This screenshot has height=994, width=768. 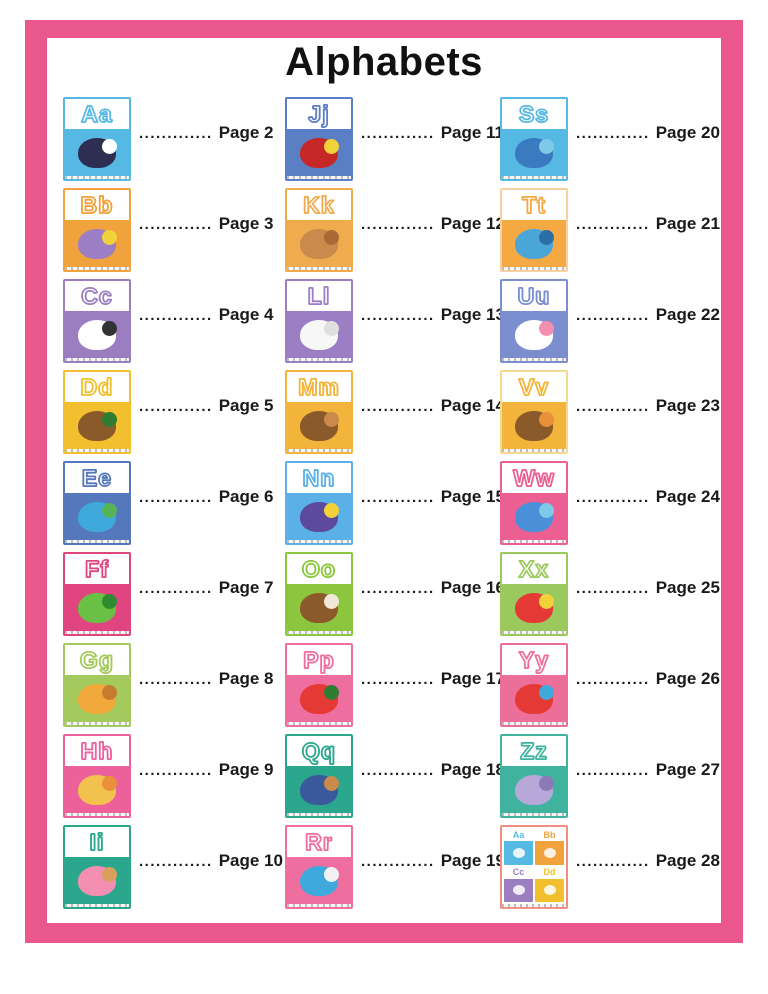 What do you see at coordinates (433, 224) in the screenshot?
I see `leader-line: ............. Page 12` at bounding box center [433, 224].